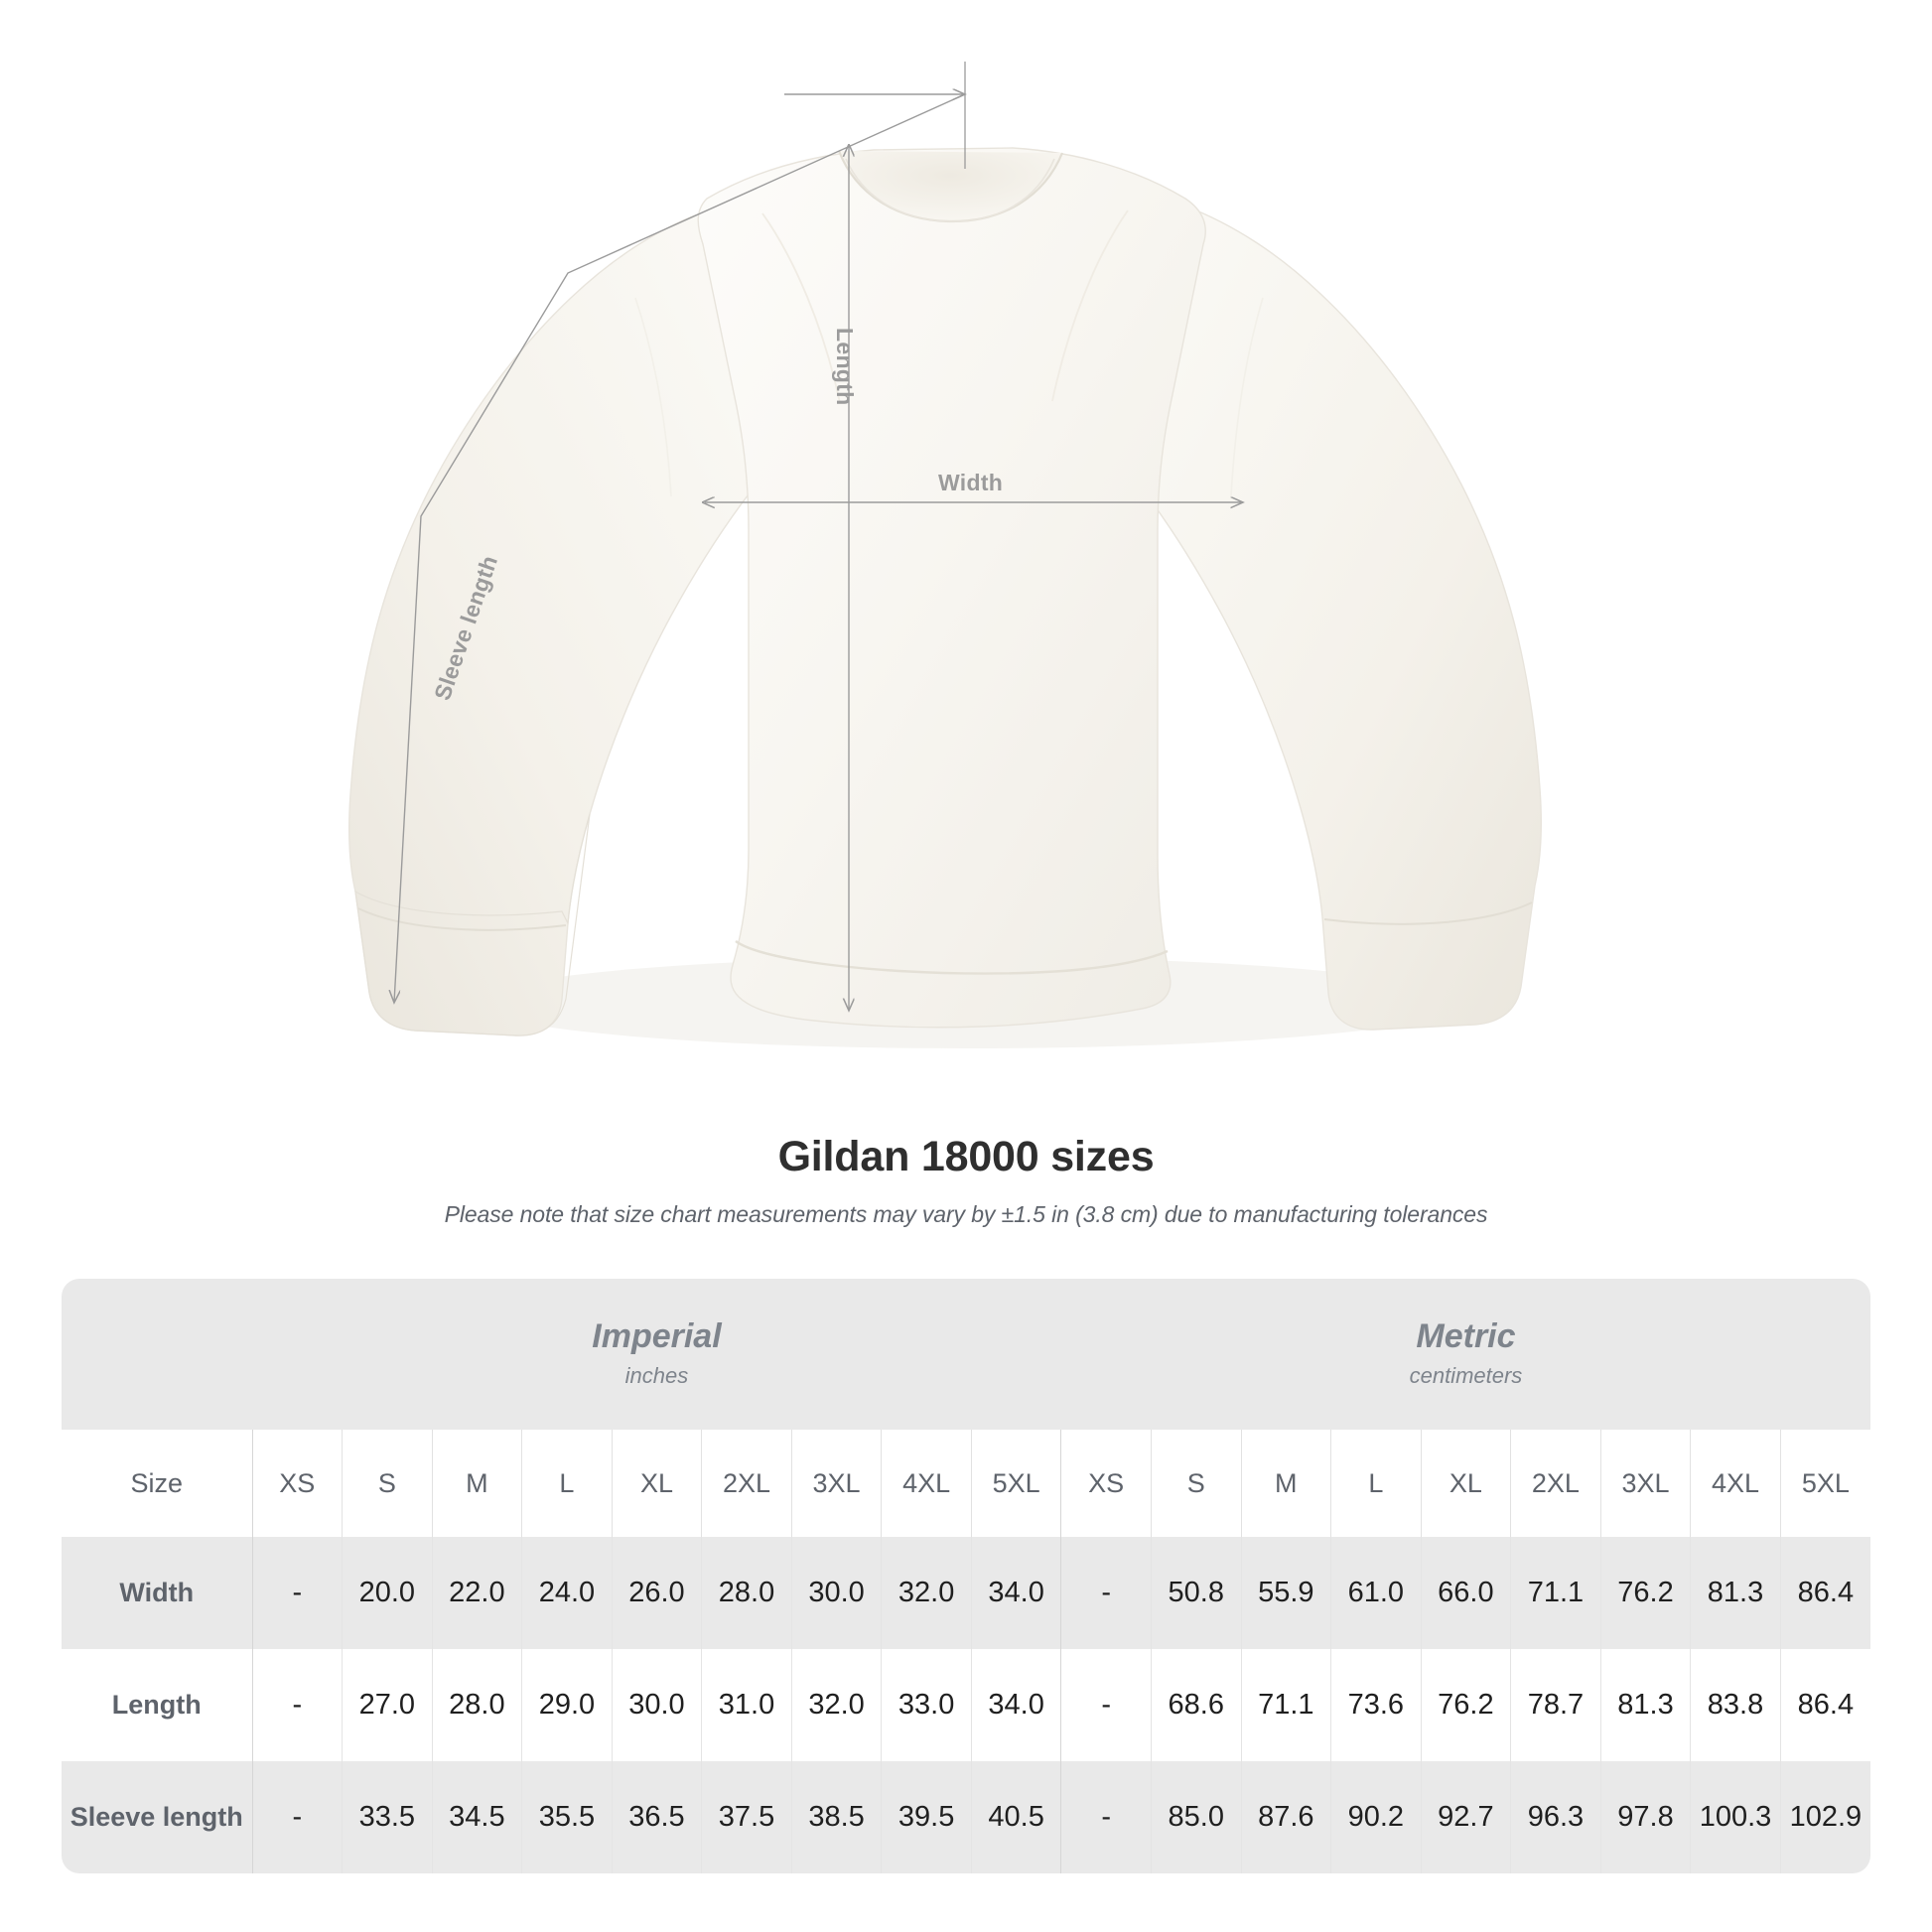 The height and width of the screenshot is (1932, 1932). I want to click on cell-sleeve-imperial-xl: 36.5, so click(658, 1817).